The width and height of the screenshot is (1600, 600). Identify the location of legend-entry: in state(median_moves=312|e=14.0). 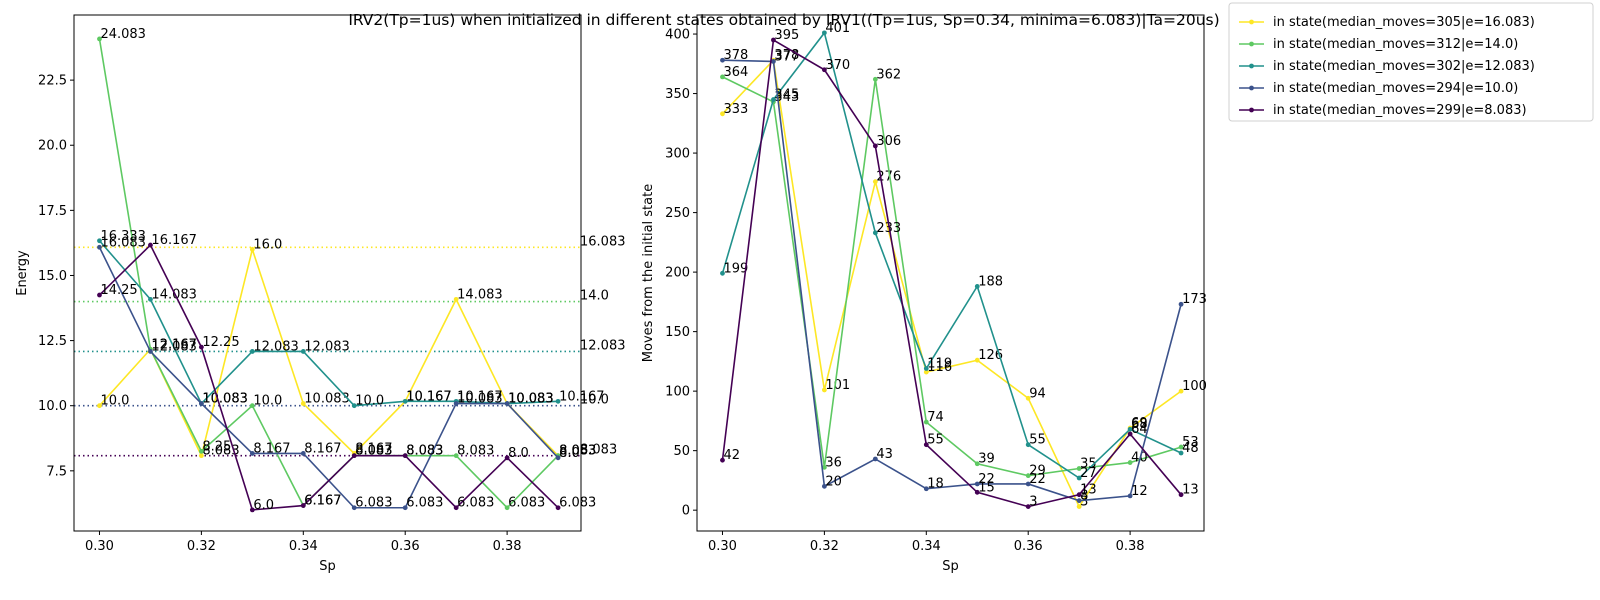
(1395, 44).